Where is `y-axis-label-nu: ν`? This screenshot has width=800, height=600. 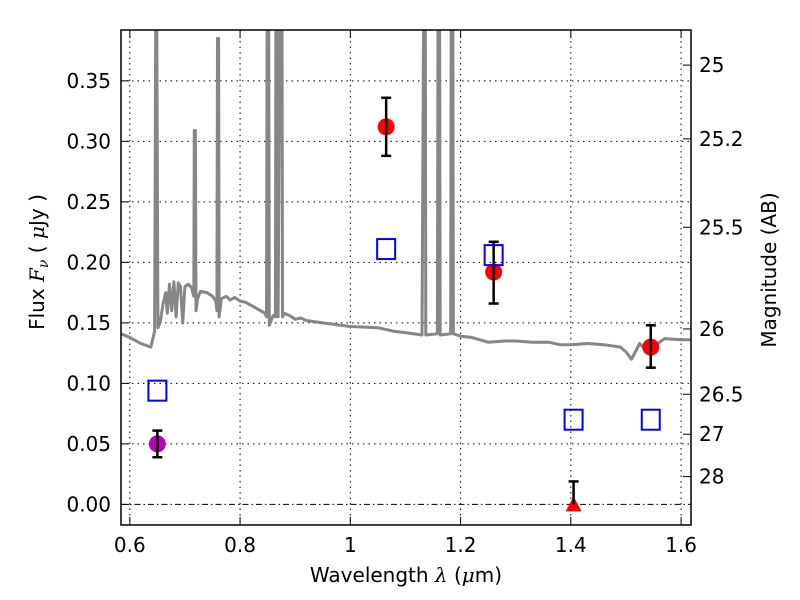
y-axis-label-nu: ν is located at coordinates (44, 263).